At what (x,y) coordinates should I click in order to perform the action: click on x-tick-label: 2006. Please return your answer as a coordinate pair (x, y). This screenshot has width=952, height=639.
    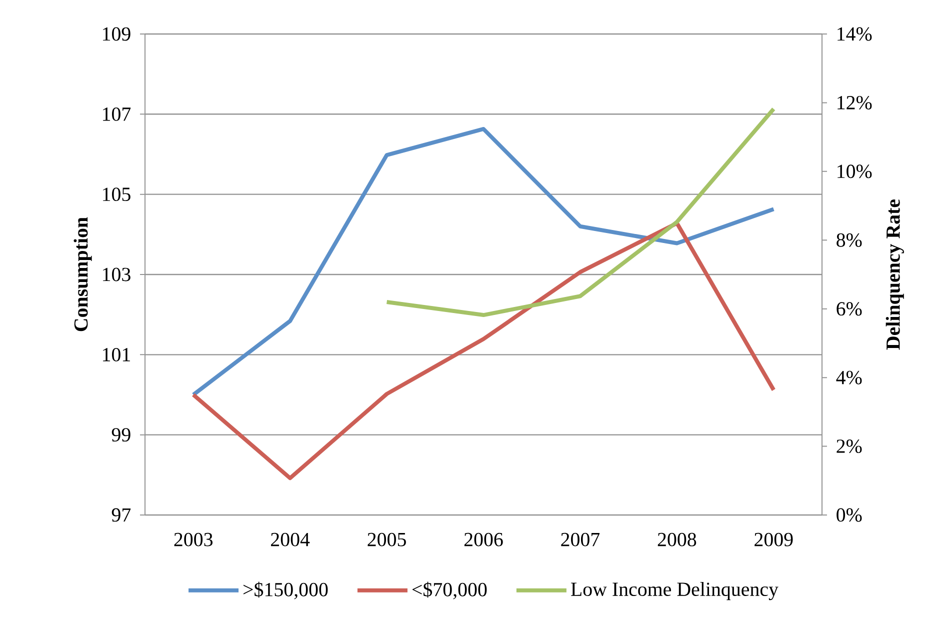
    Looking at the image, I should click on (483, 539).